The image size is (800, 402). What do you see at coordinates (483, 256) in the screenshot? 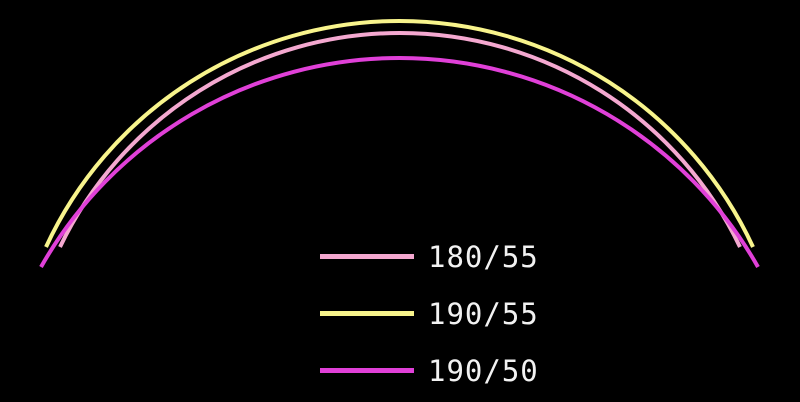
I see `legend-label: 180/55` at bounding box center [483, 256].